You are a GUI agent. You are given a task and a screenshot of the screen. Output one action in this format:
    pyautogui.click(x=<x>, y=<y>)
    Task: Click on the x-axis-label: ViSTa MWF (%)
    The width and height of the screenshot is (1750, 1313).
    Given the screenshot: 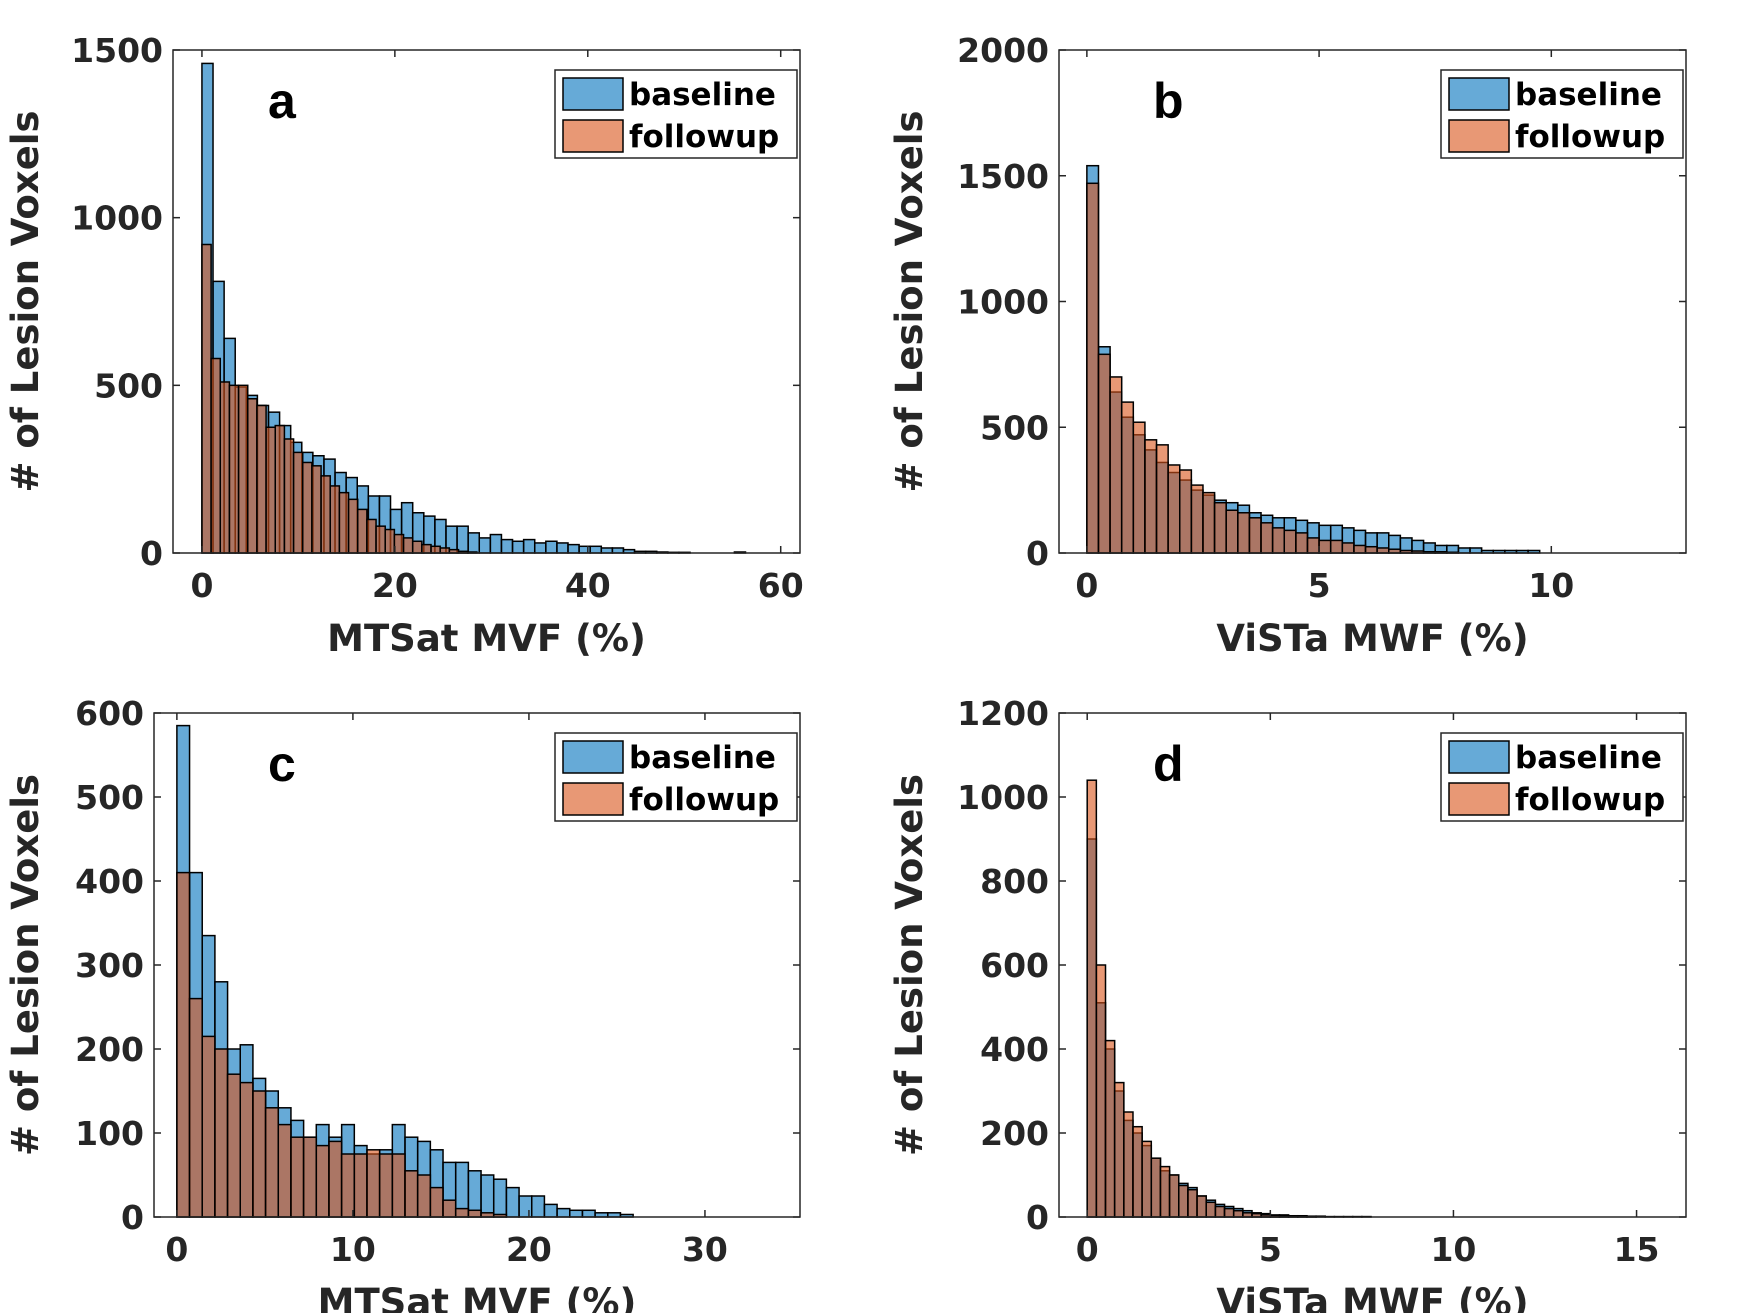 What is the action you would take?
    pyautogui.click(x=1372, y=1297)
    